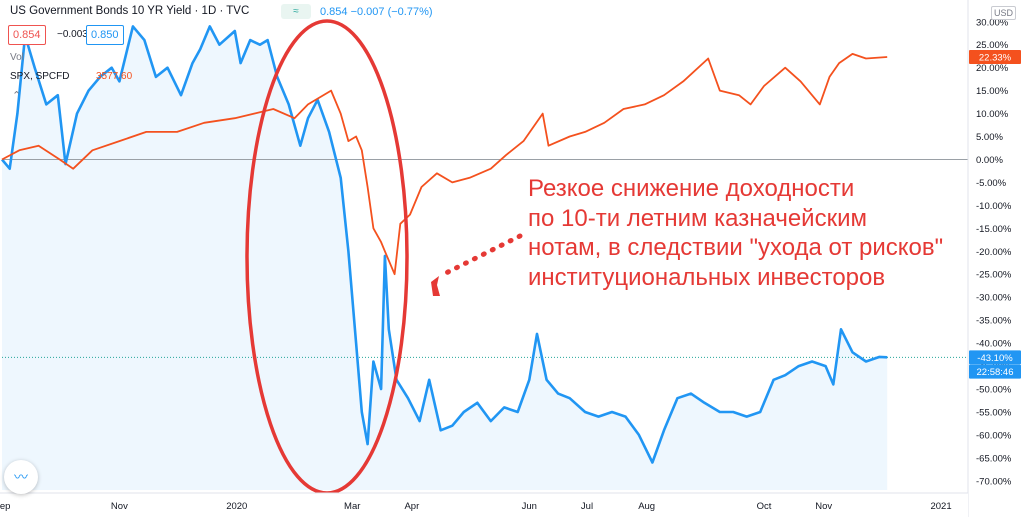  What do you see at coordinates (992, 22) in the screenshot?
I see `y-tick-label: 30.00%` at bounding box center [992, 22].